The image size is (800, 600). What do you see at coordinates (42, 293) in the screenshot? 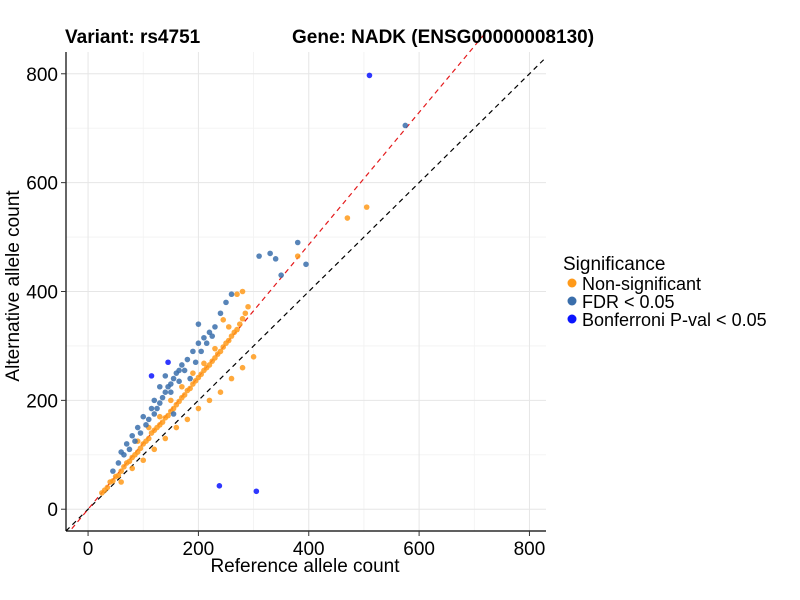
I see `y-tick-label: 400` at bounding box center [42, 293].